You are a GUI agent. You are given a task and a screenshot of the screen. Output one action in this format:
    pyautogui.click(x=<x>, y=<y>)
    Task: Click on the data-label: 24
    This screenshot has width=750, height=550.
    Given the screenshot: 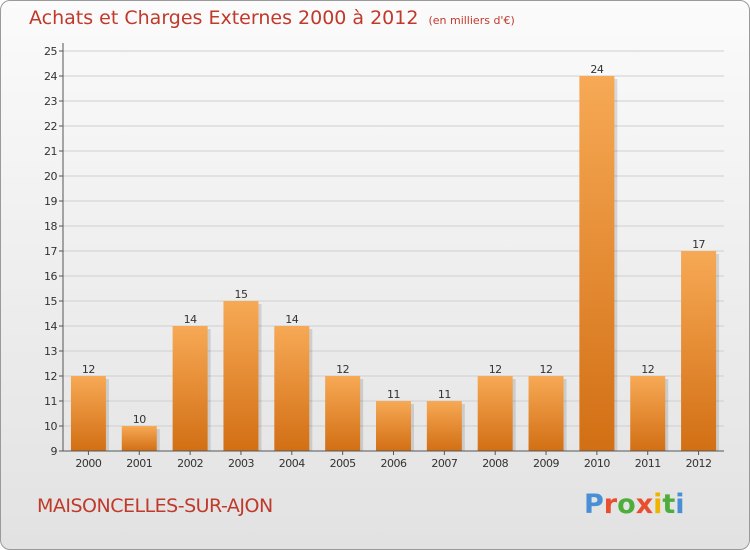 What is the action you would take?
    pyautogui.click(x=596, y=69)
    